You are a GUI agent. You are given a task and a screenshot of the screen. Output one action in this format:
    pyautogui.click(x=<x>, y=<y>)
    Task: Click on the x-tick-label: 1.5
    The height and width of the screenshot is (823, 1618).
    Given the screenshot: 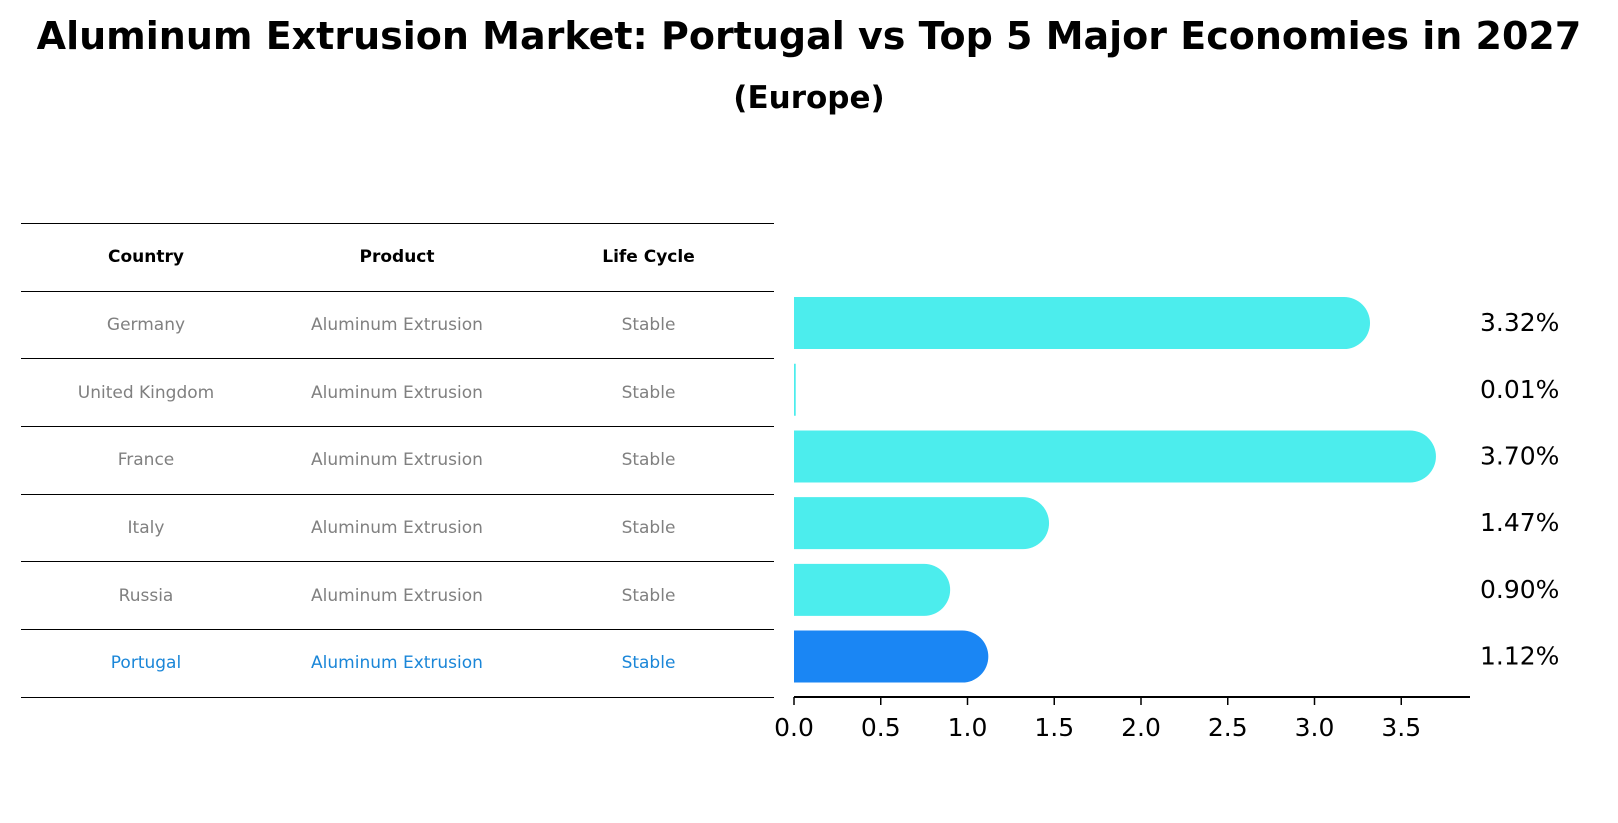 What is the action you would take?
    pyautogui.click(x=1054, y=727)
    